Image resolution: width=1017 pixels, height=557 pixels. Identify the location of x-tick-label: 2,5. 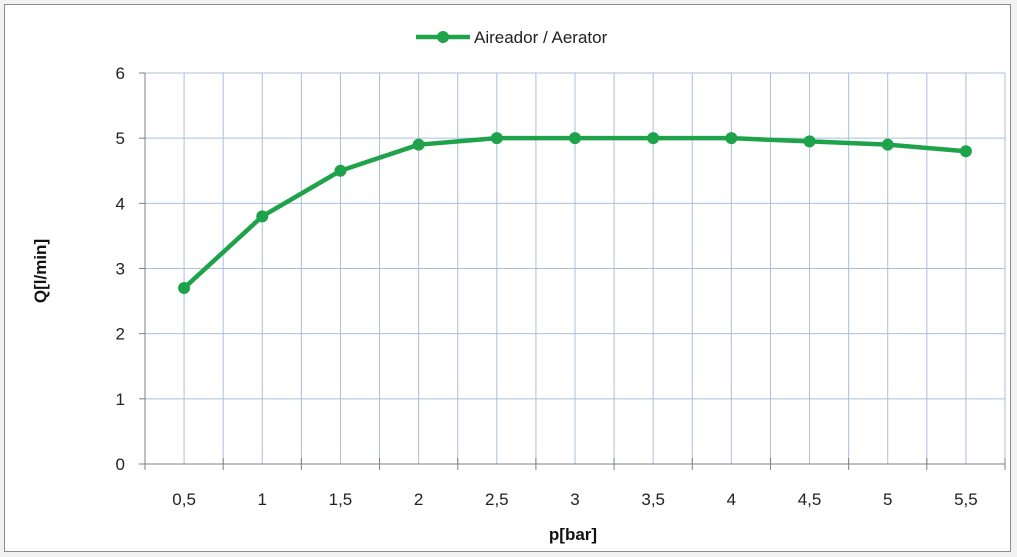
(497, 499).